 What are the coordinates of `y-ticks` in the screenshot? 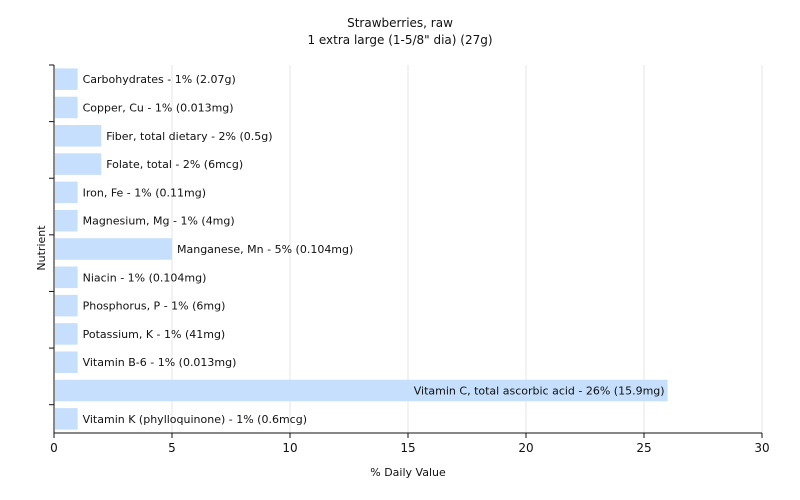 It's located at (51, 235).